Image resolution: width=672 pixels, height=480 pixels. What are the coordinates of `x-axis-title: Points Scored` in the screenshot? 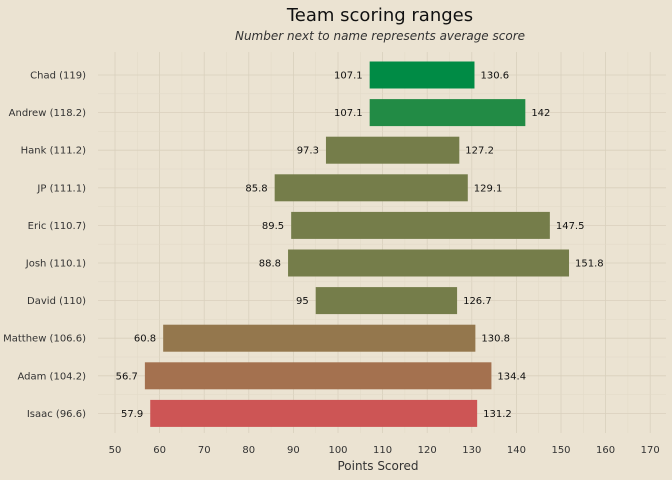 It's located at (377, 466).